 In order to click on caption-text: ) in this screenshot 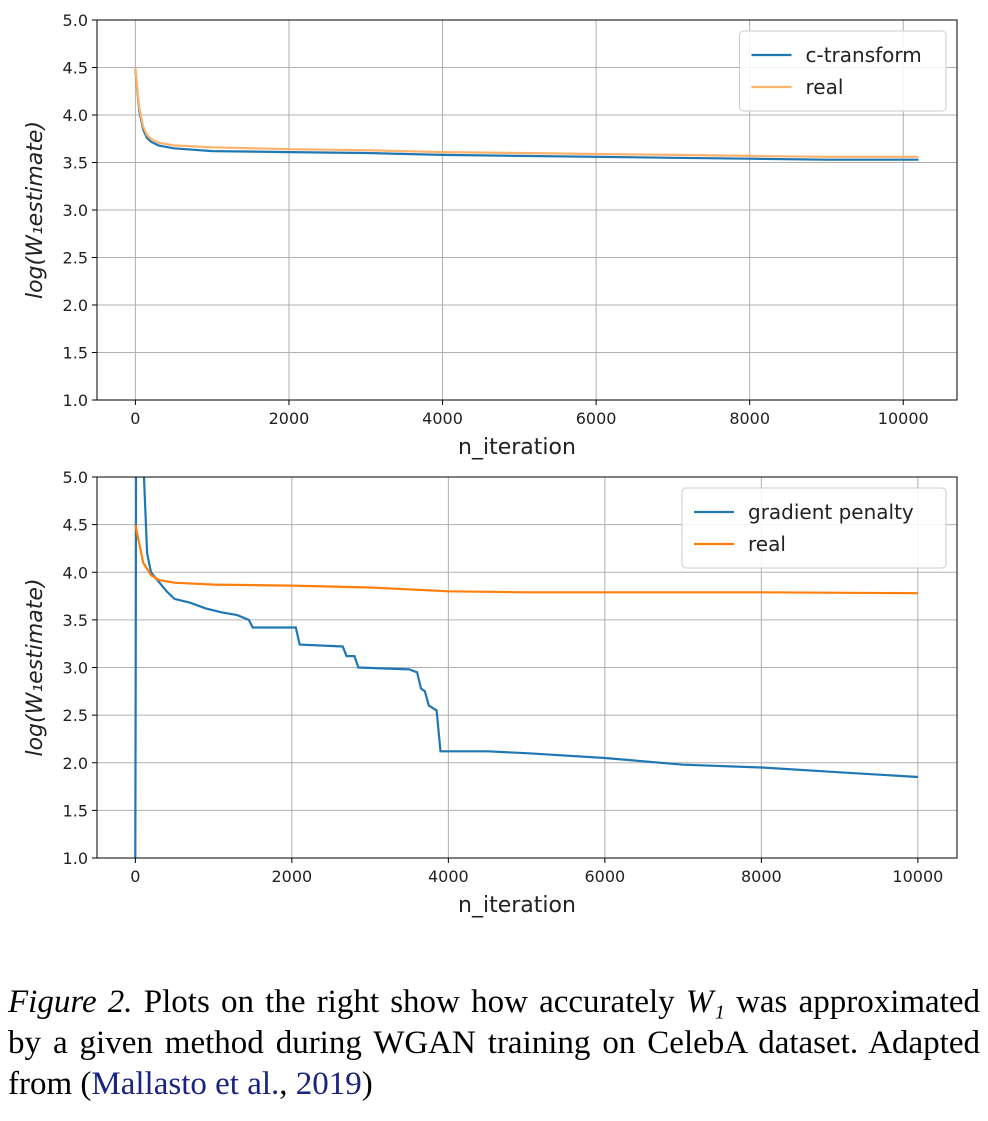, I will do `click(367, 1084)`.